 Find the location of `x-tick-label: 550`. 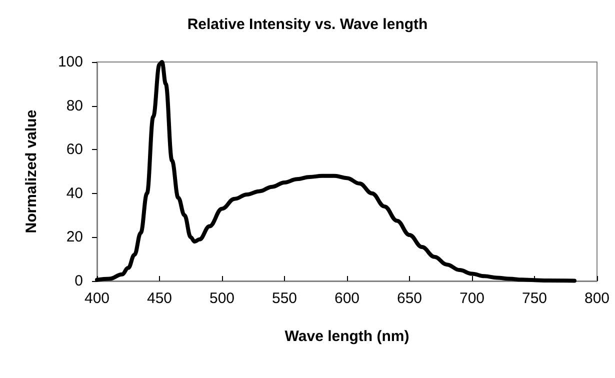

x-tick-label: 550 is located at coordinates (285, 298).